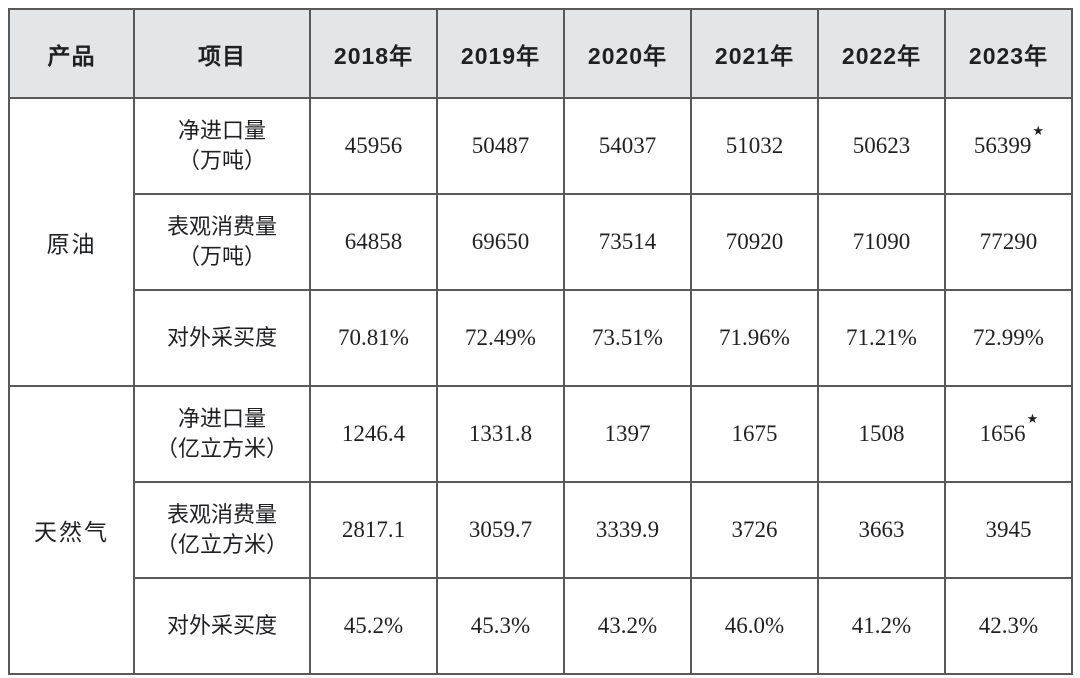  I want to click on column-header-product: 产品, so click(71, 53).